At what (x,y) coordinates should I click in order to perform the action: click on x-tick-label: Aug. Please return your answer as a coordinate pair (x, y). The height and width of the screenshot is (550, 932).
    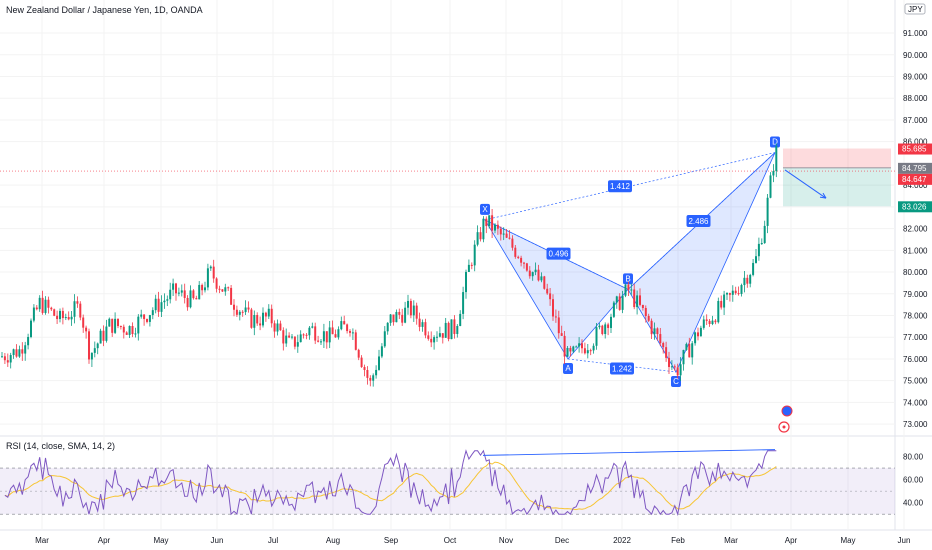
    Looking at the image, I should click on (333, 540).